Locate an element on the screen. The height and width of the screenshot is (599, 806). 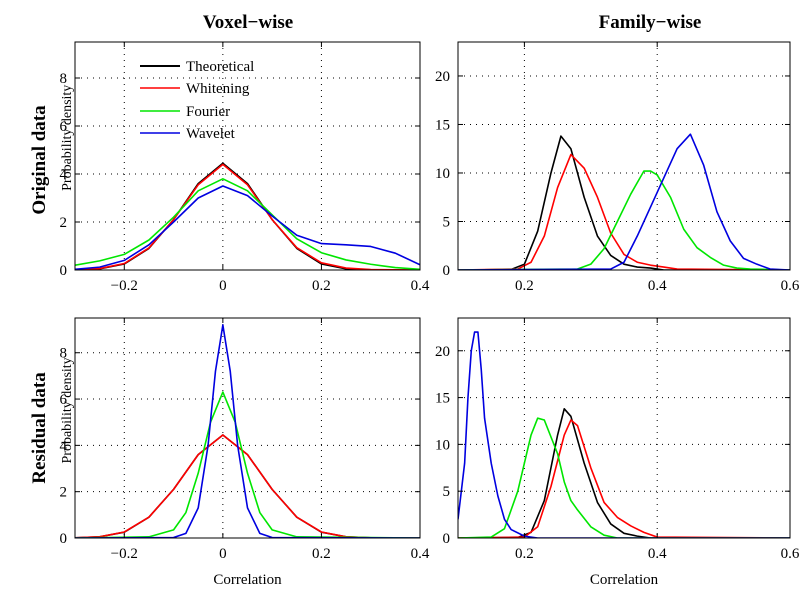
legend-label-whitening: Whitening is located at coordinates (218, 89).